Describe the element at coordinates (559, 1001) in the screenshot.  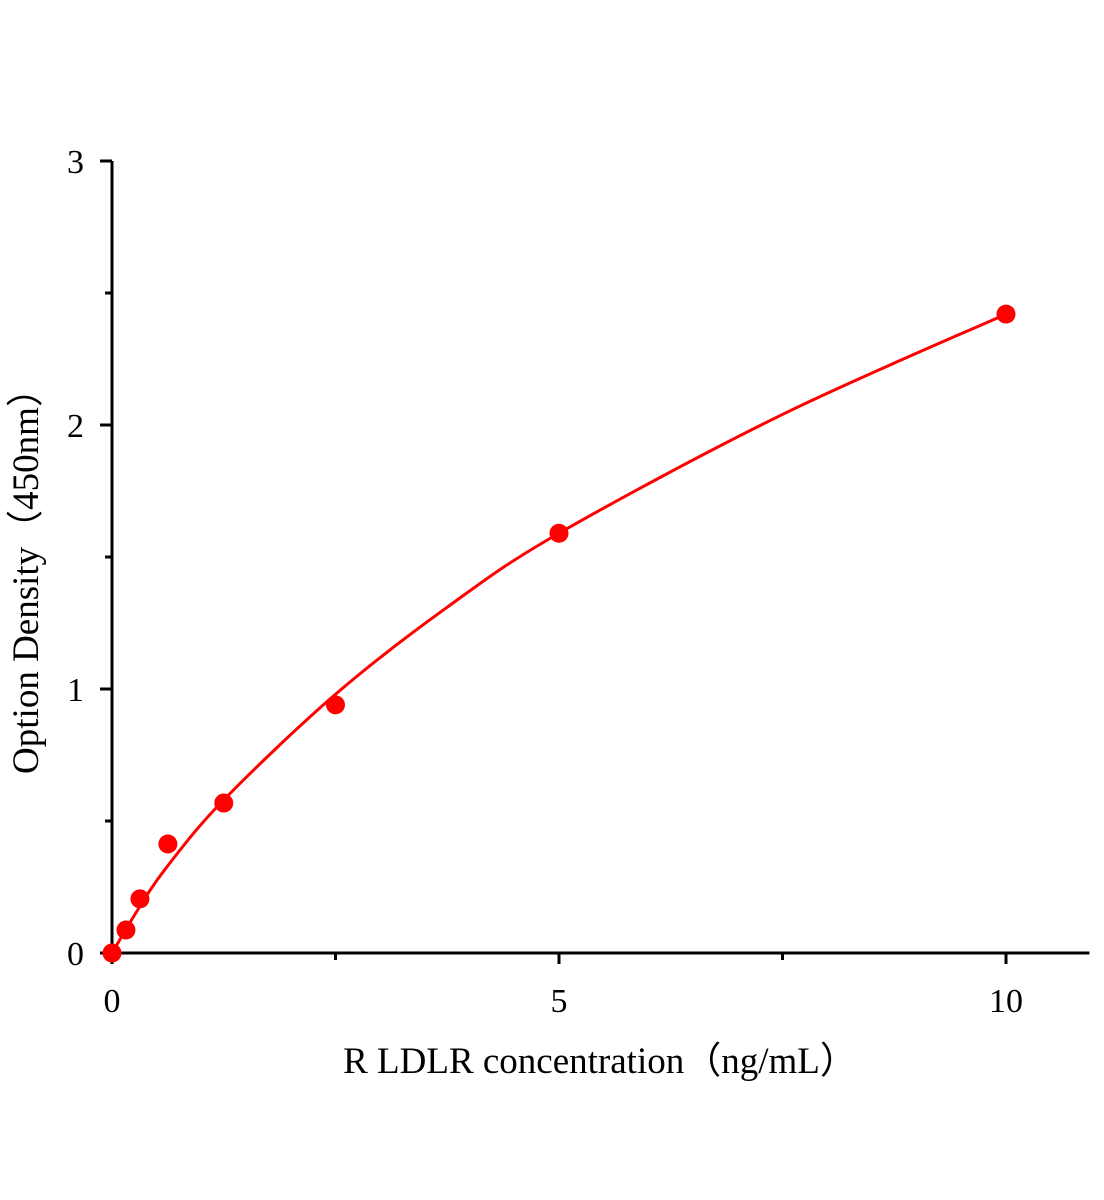
I see `x-tick-label: 5` at that location.